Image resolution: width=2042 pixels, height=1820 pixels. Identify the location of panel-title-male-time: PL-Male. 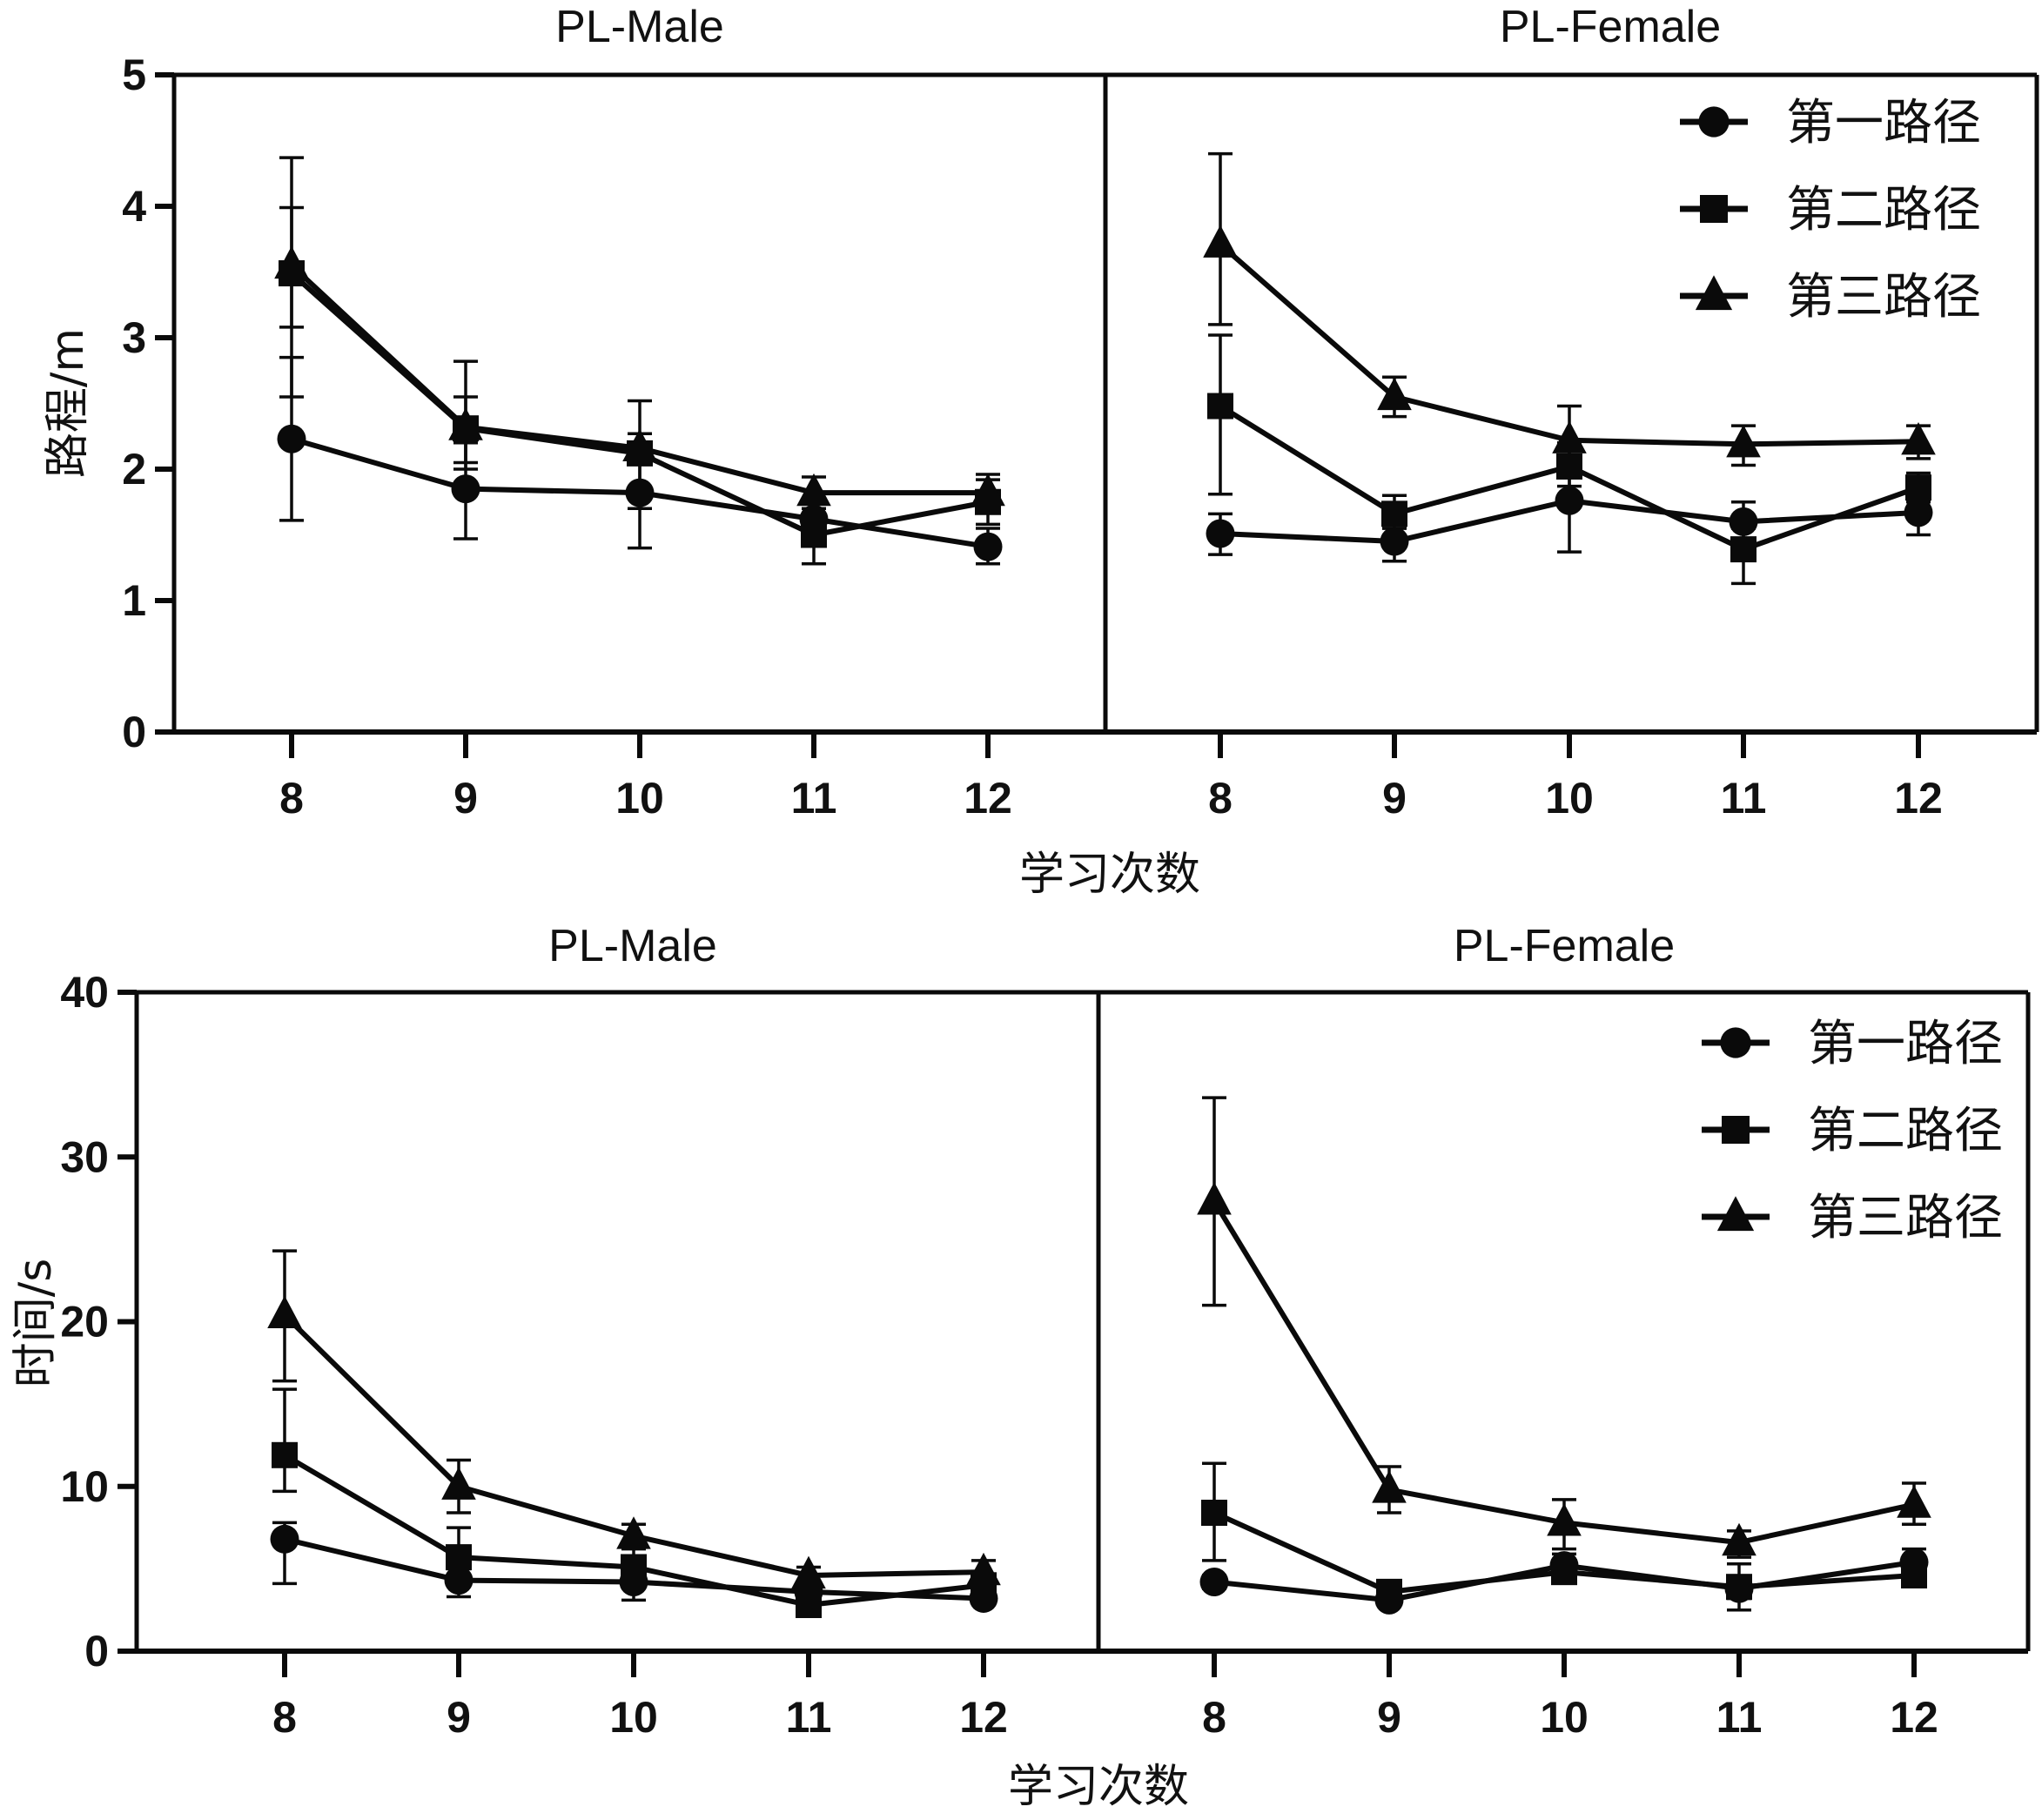
(632, 946).